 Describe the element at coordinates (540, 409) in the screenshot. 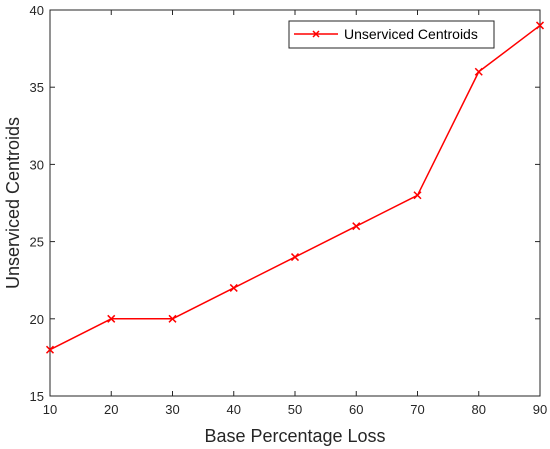

I see `x-tick-label: 90` at that location.